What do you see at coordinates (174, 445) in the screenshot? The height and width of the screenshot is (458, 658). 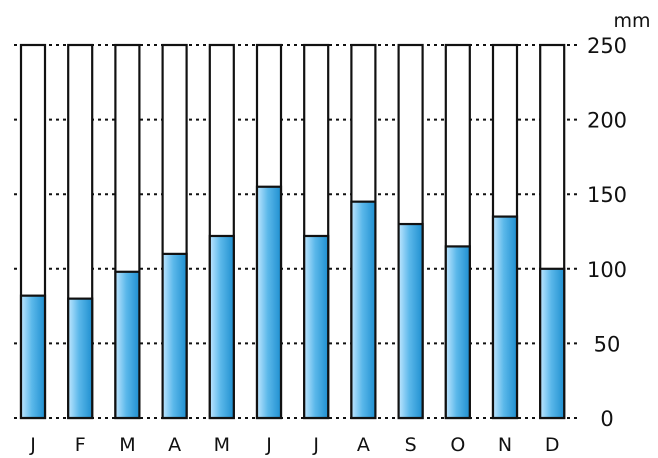 I see `x-tick-label-4: A` at bounding box center [174, 445].